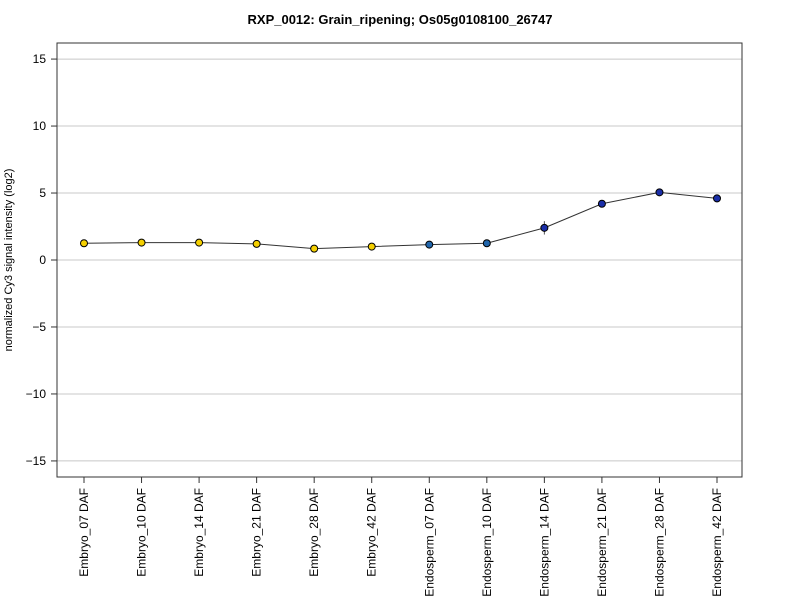  I want to click on series-line, so click(400, 220).